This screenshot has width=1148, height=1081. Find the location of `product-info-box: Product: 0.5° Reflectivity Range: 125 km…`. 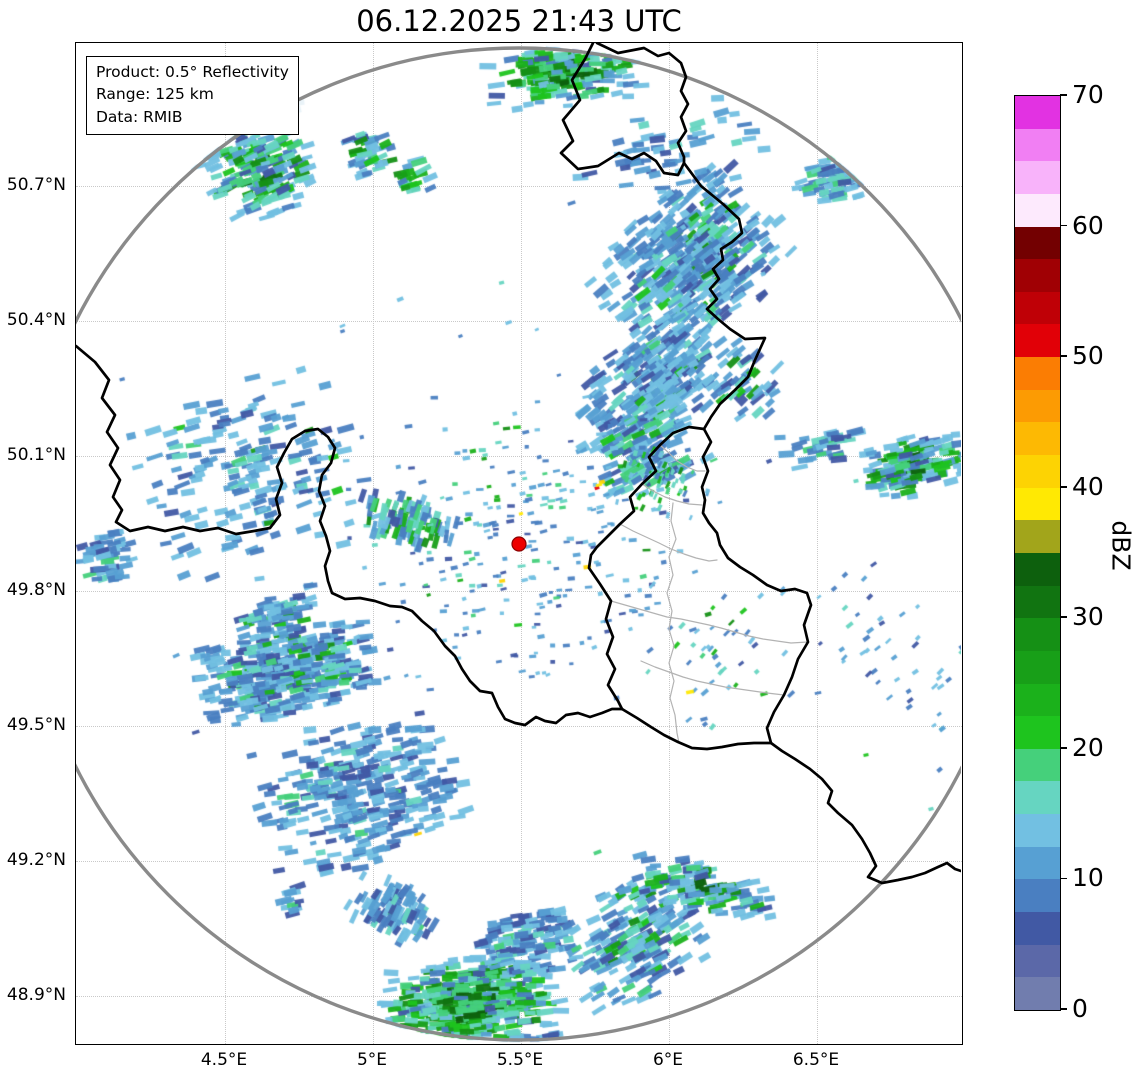

product-info-box: Product: 0.5° Reflectivity Range: 125 km… is located at coordinates (192, 96).